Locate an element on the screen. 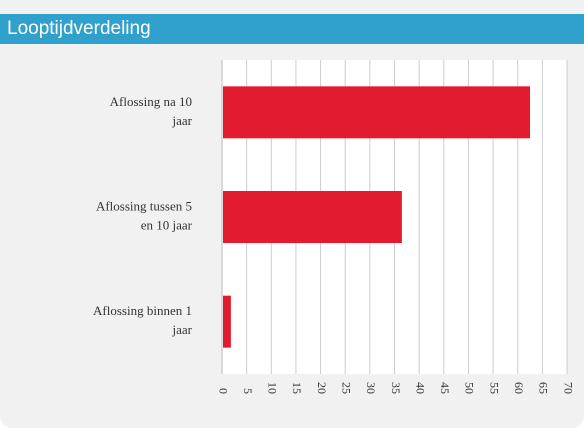 The height and width of the screenshot is (428, 584). x-tick-label: 15 is located at coordinates (297, 388).